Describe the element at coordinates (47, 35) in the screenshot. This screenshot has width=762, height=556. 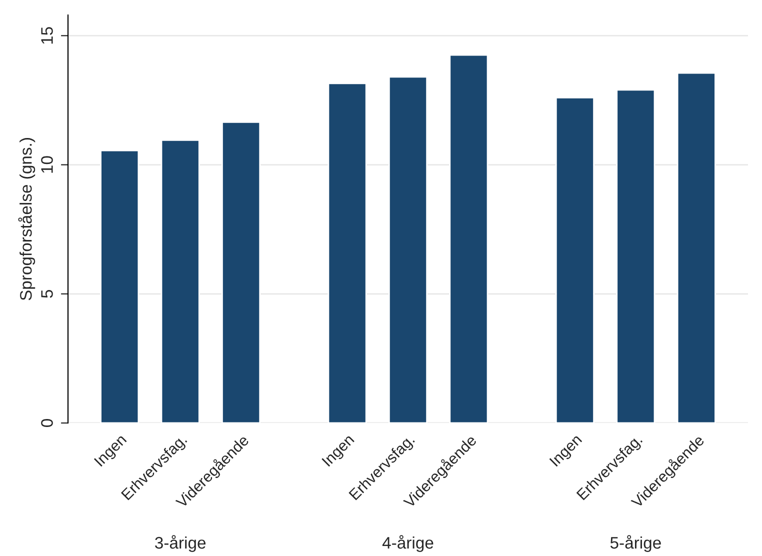
I see `y-tick-label: 15` at that location.